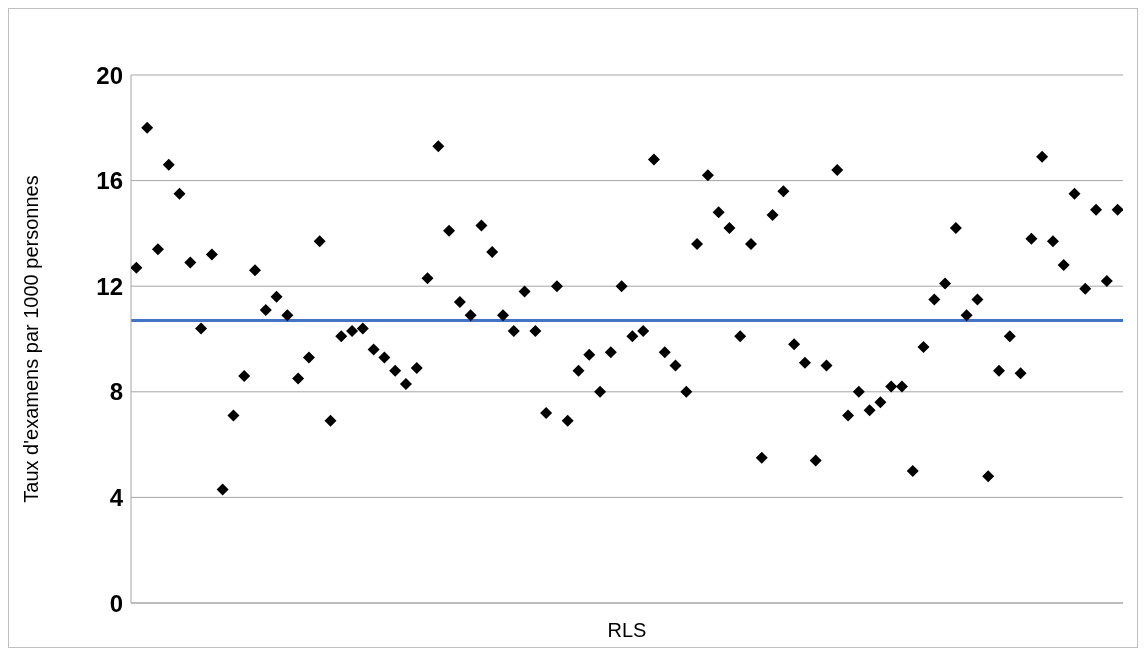  I want to click on y-tick-label: 8, so click(116, 392).